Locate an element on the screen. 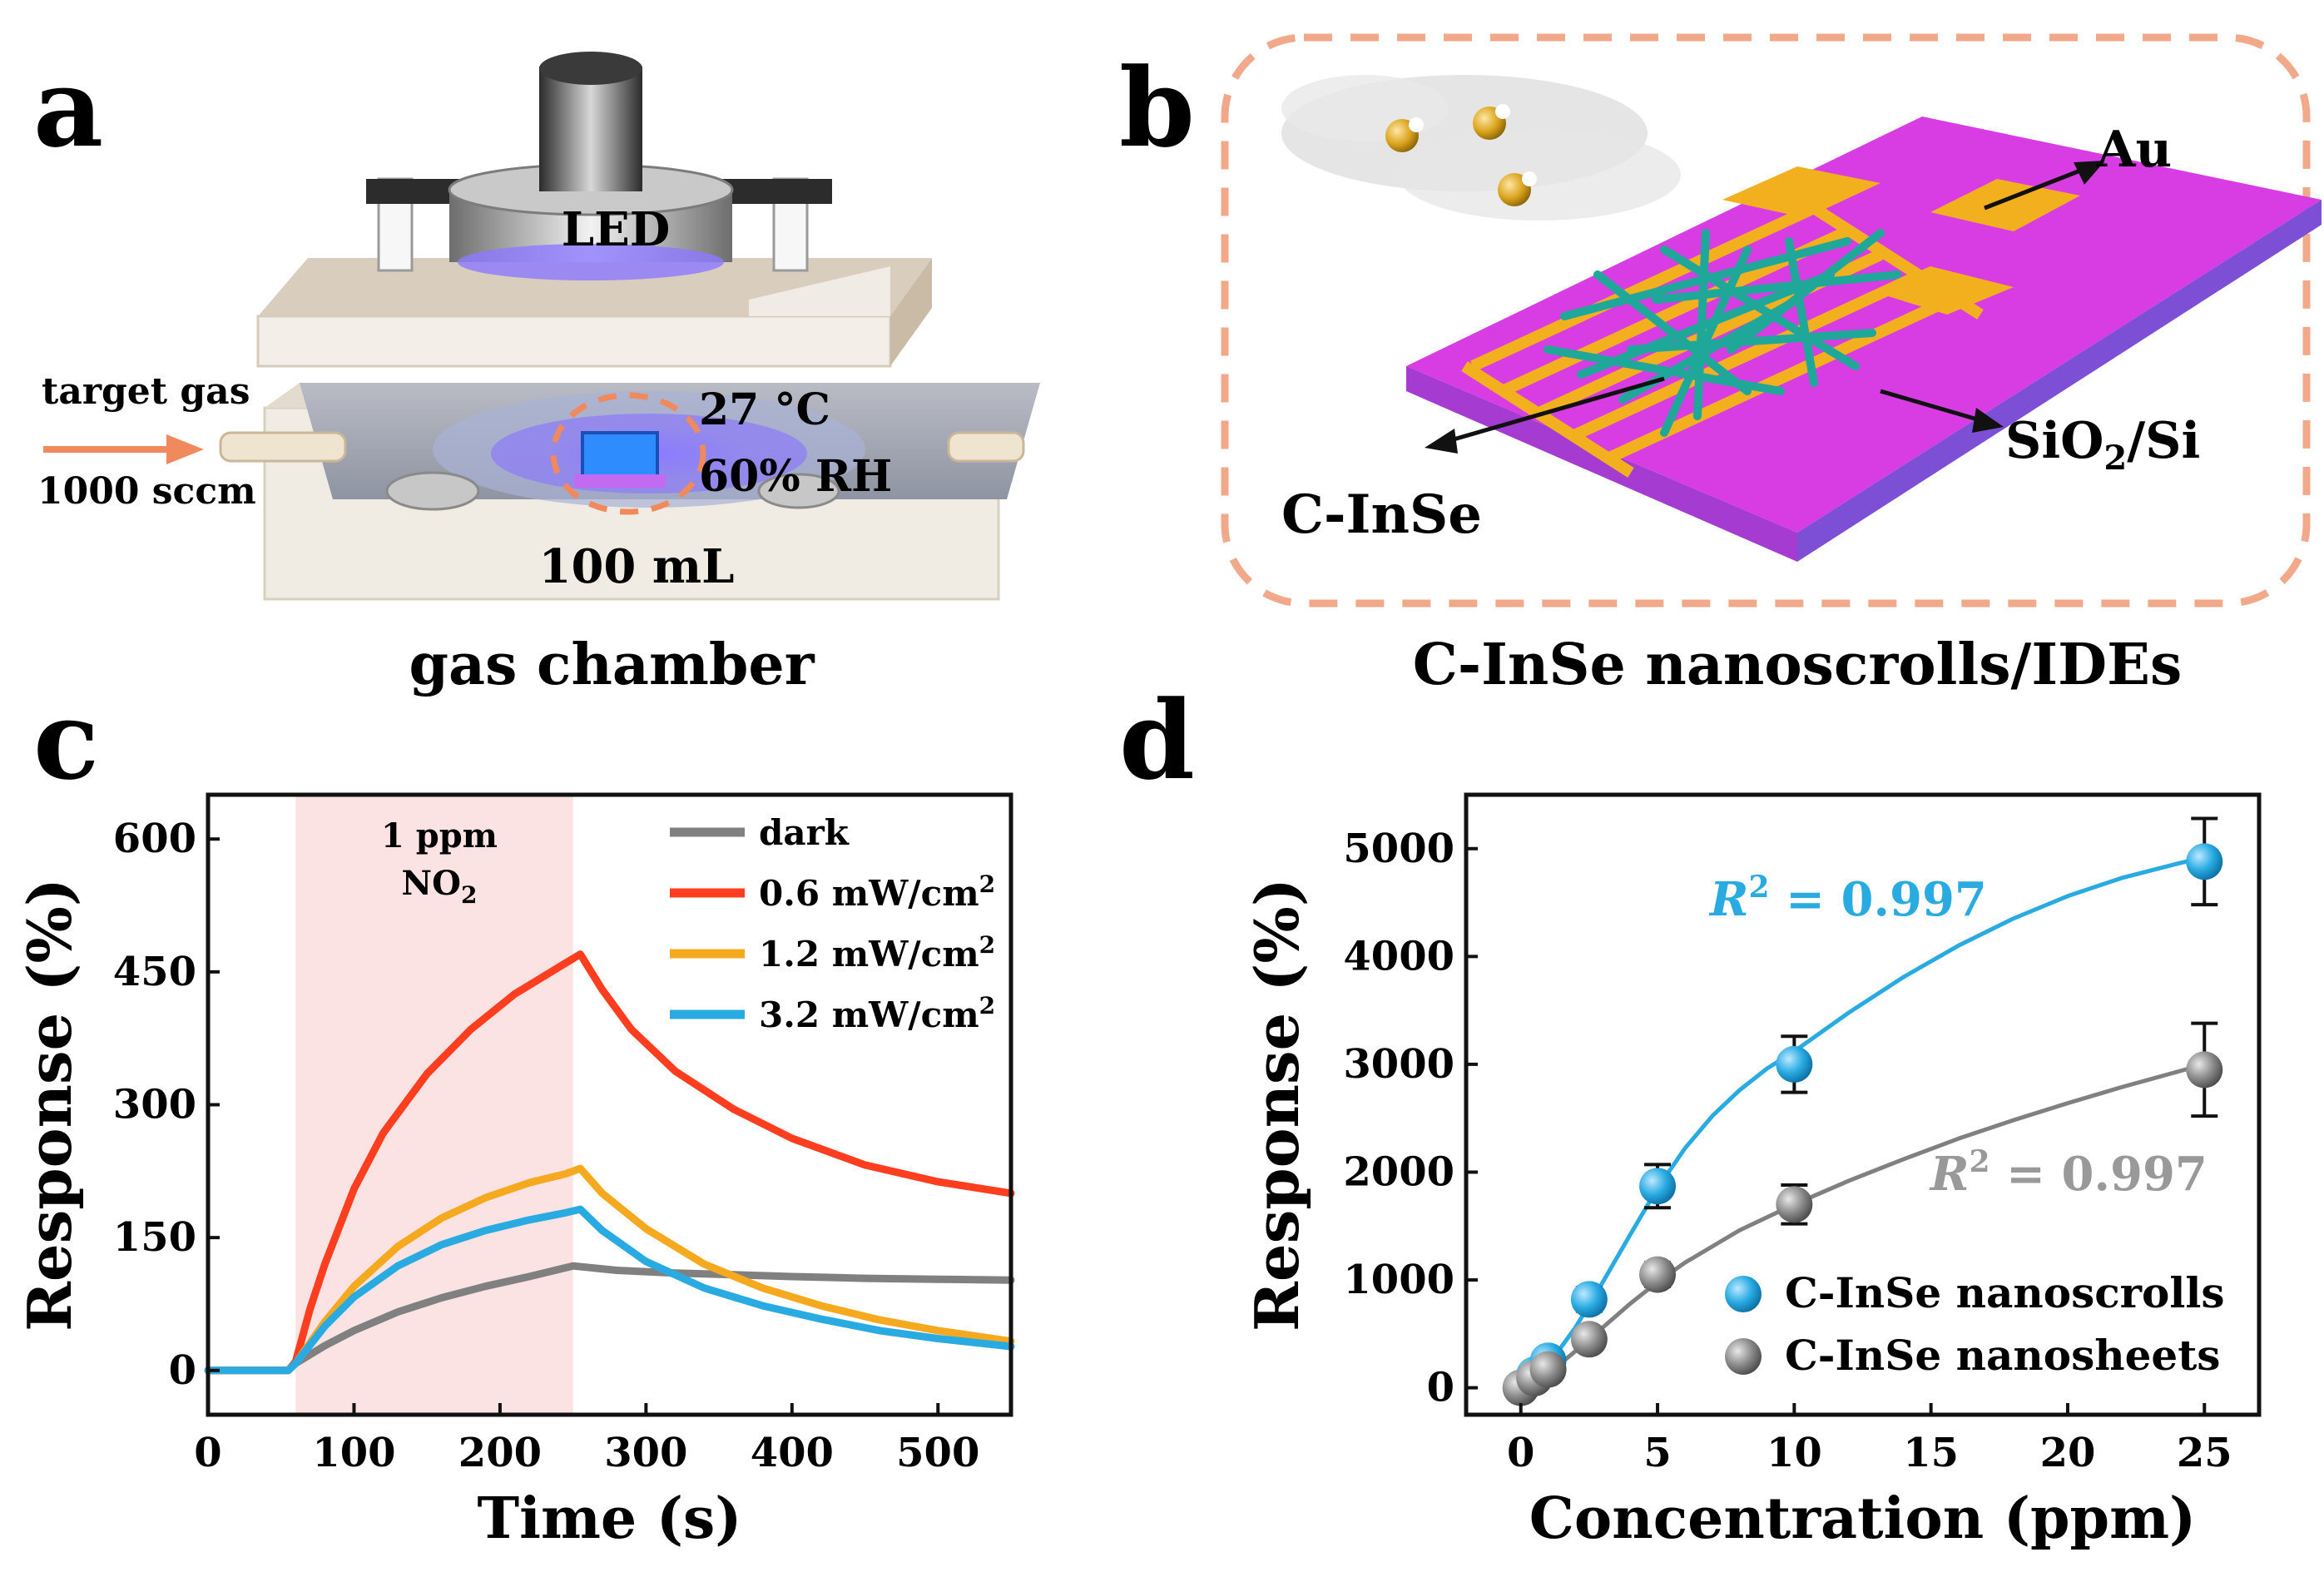  x-tick-label: 20 is located at coordinates (2068, 1453).